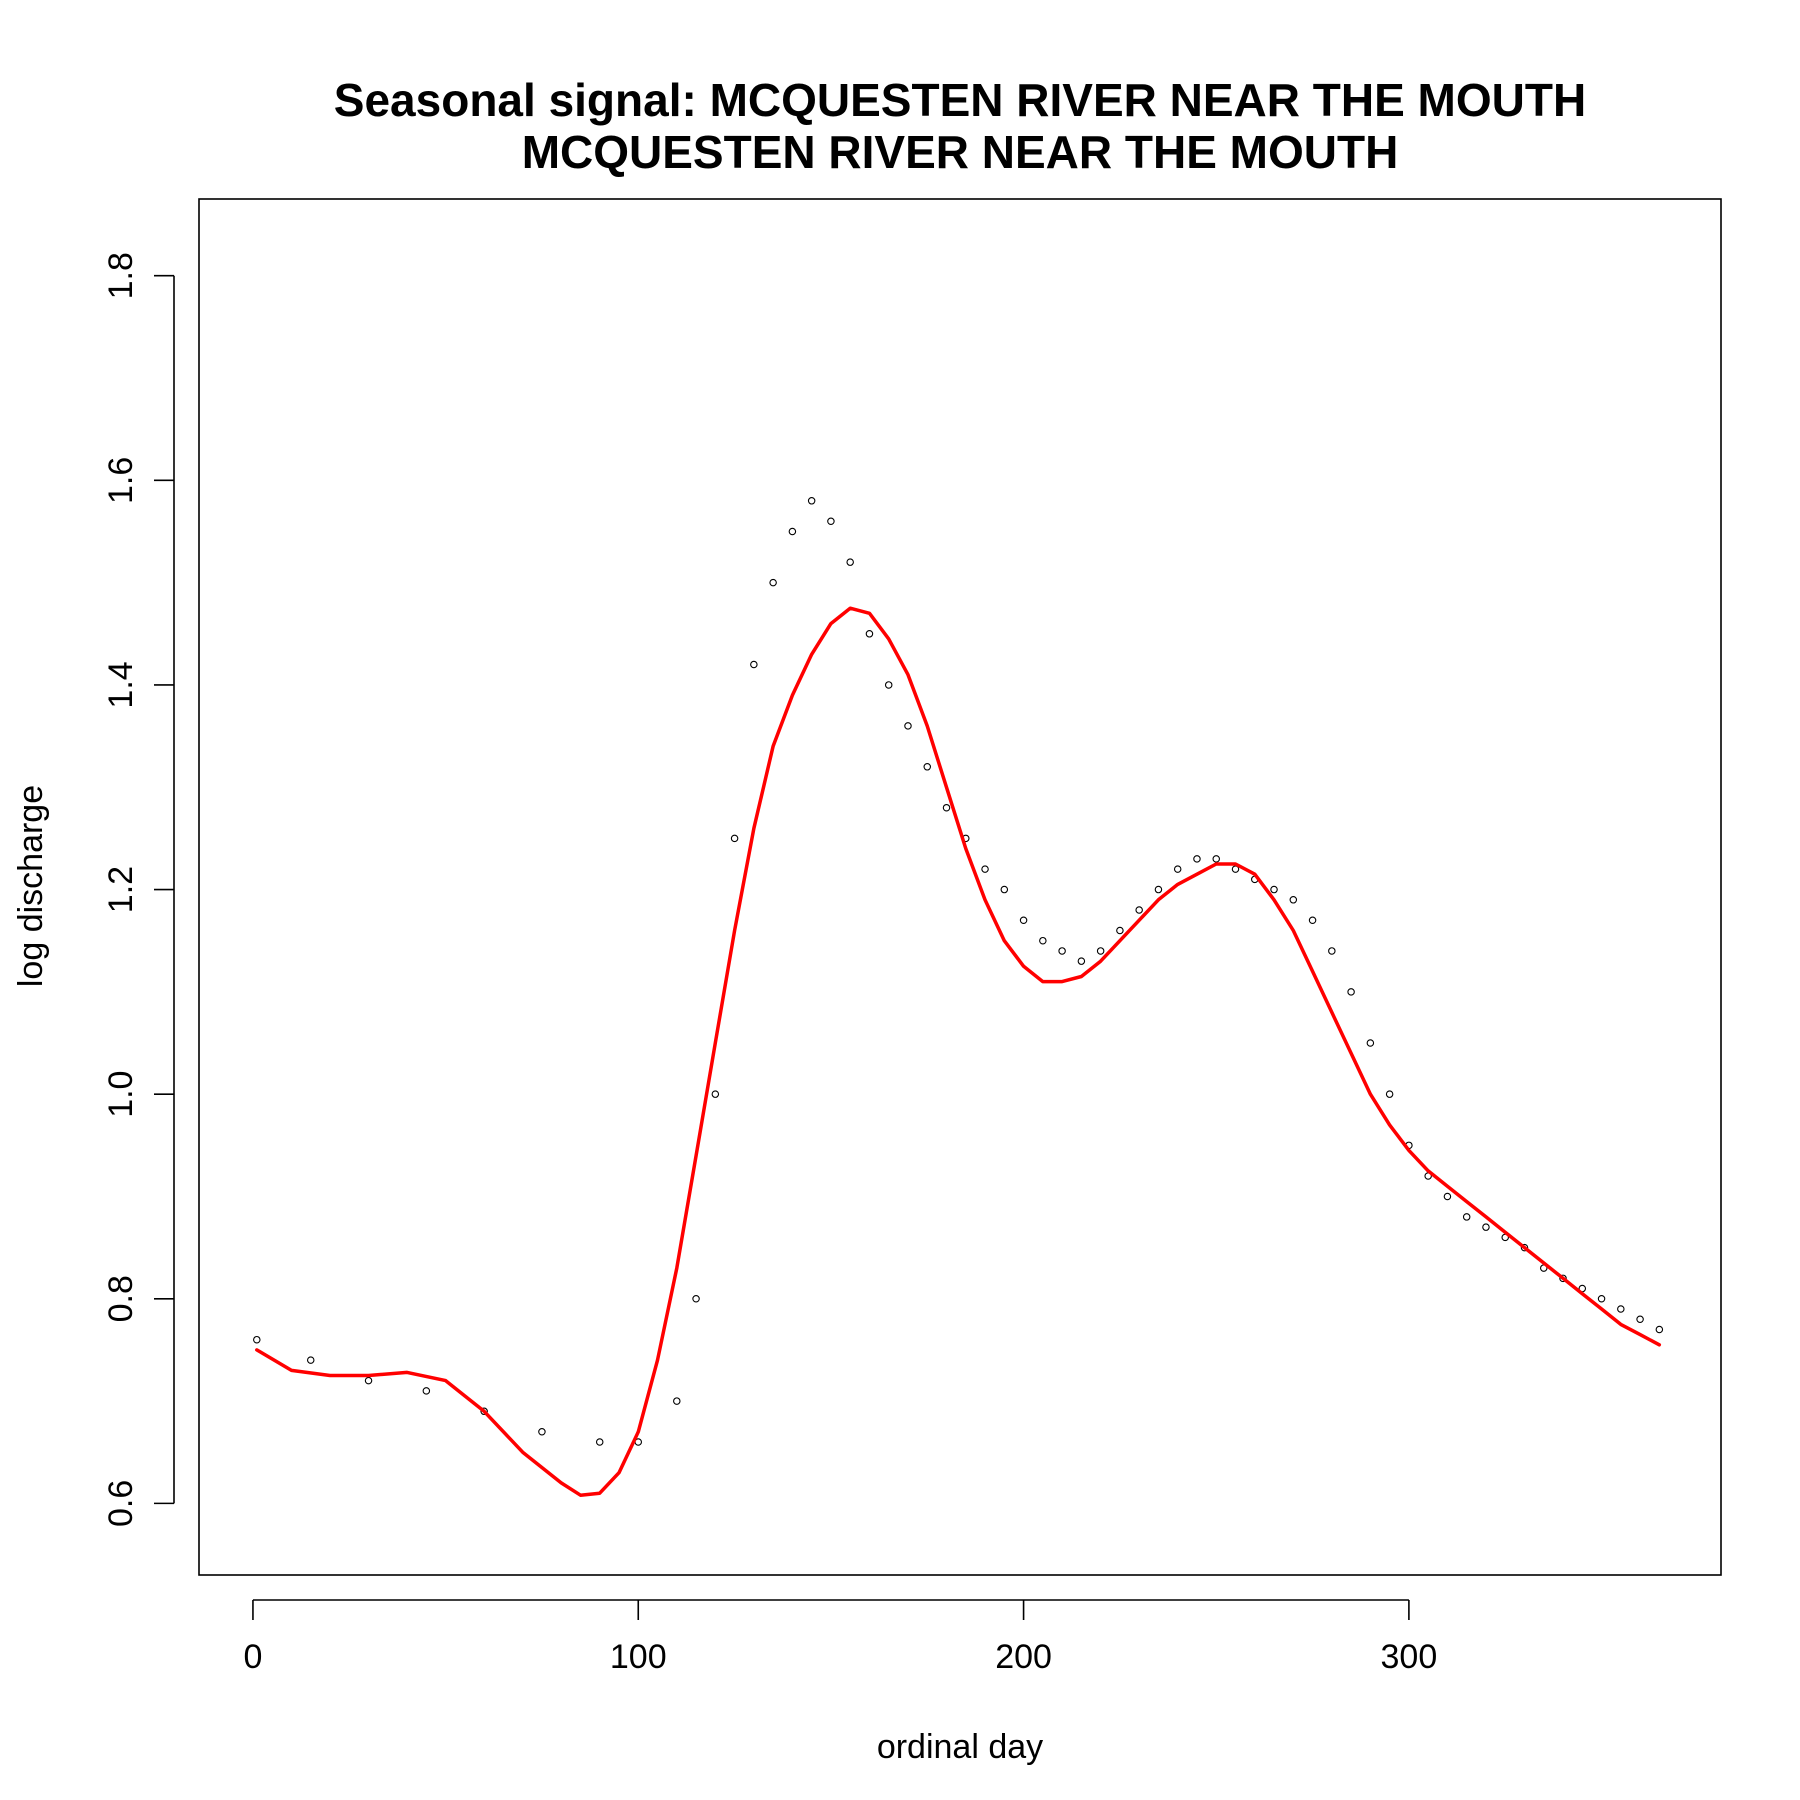 Image resolution: width=1800 pixels, height=1800 pixels. What do you see at coordinates (31, 886) in the screenshot?
I see `y-axis-label: log discharge` at bounding box center [31, 886].